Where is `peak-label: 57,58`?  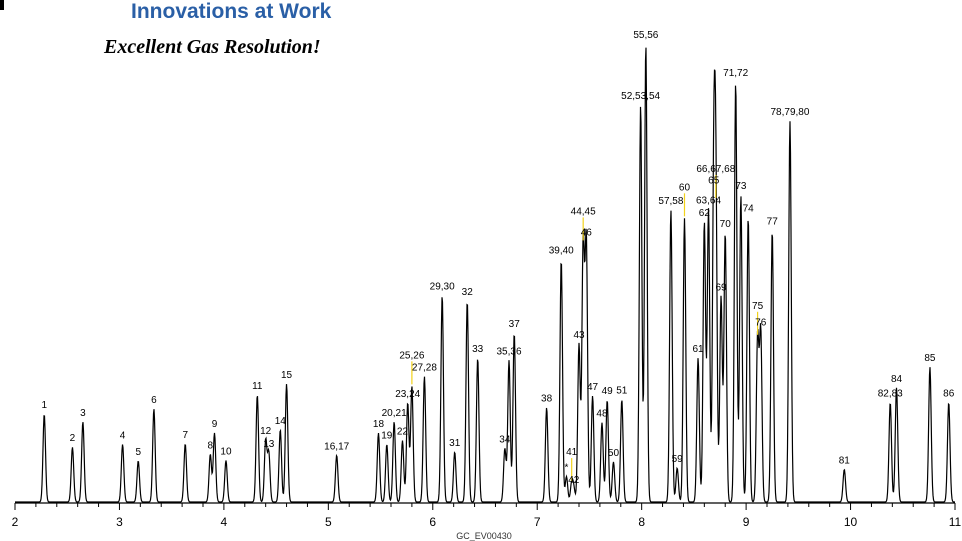
peak-label: 57,58 is located at coordinates (670, 201).